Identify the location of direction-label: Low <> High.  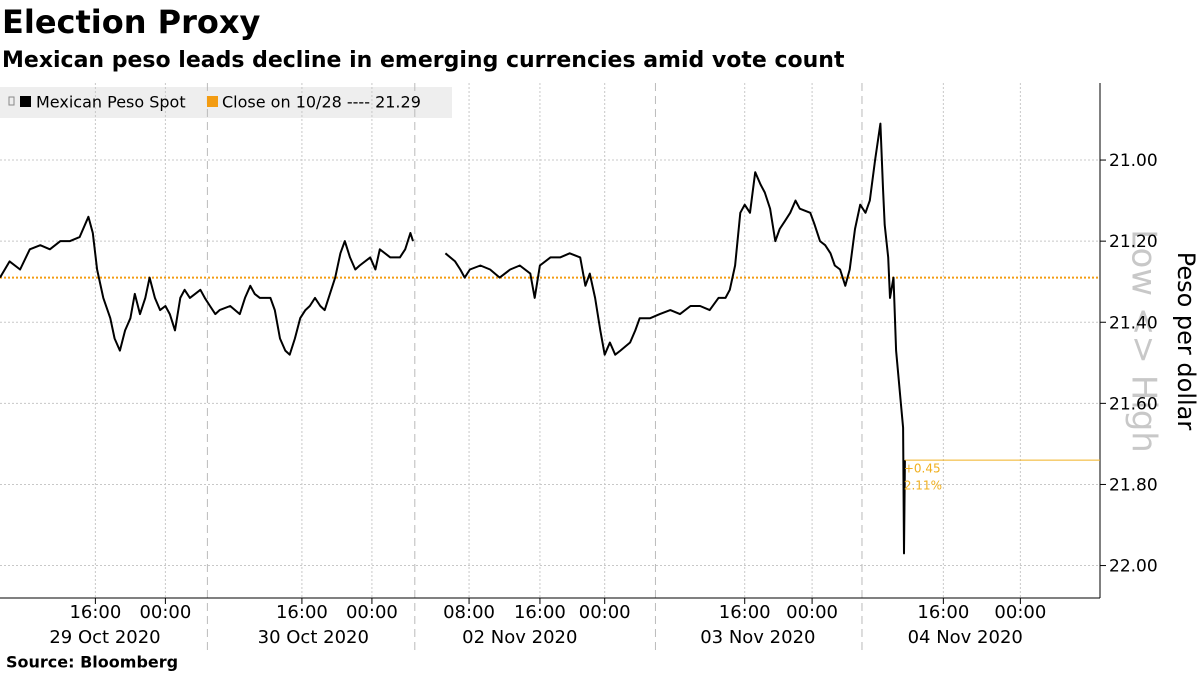
(1144, 341).